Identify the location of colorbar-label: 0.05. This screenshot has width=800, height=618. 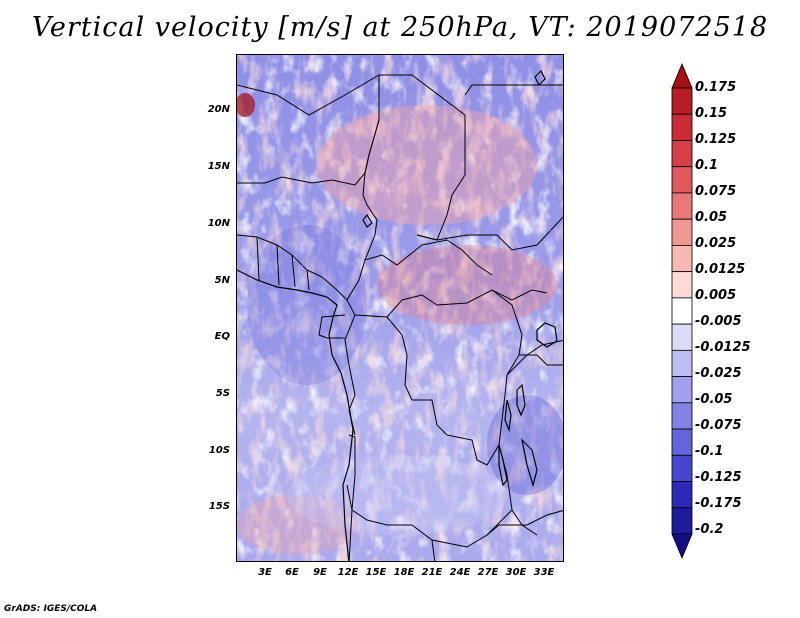
(711, 217).